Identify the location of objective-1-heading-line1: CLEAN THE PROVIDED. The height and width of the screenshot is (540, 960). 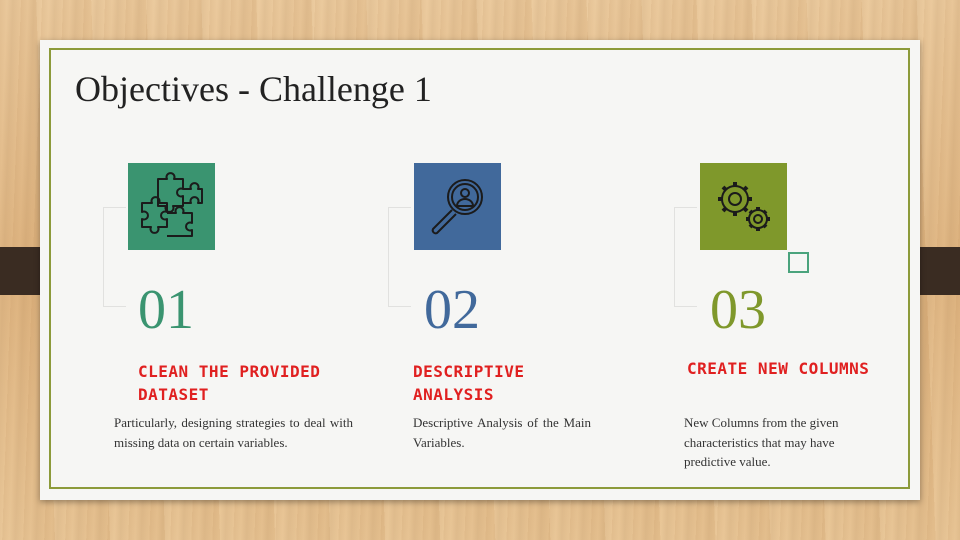
(229, 371).